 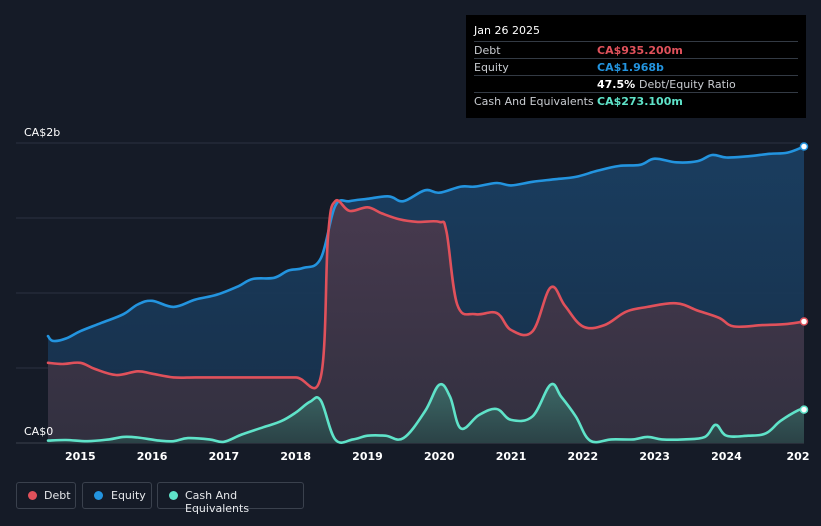 What do you see at coordinates (491, 67) in the screenshot?
I see `tooltip-equity-label: Equity` at bounding box center [491, 67].